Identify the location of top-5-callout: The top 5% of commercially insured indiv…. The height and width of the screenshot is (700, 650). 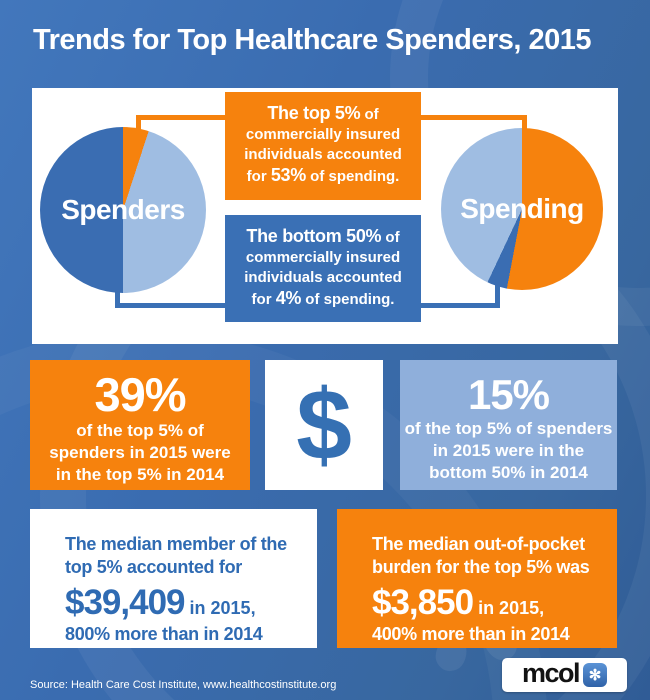
(323, 146).